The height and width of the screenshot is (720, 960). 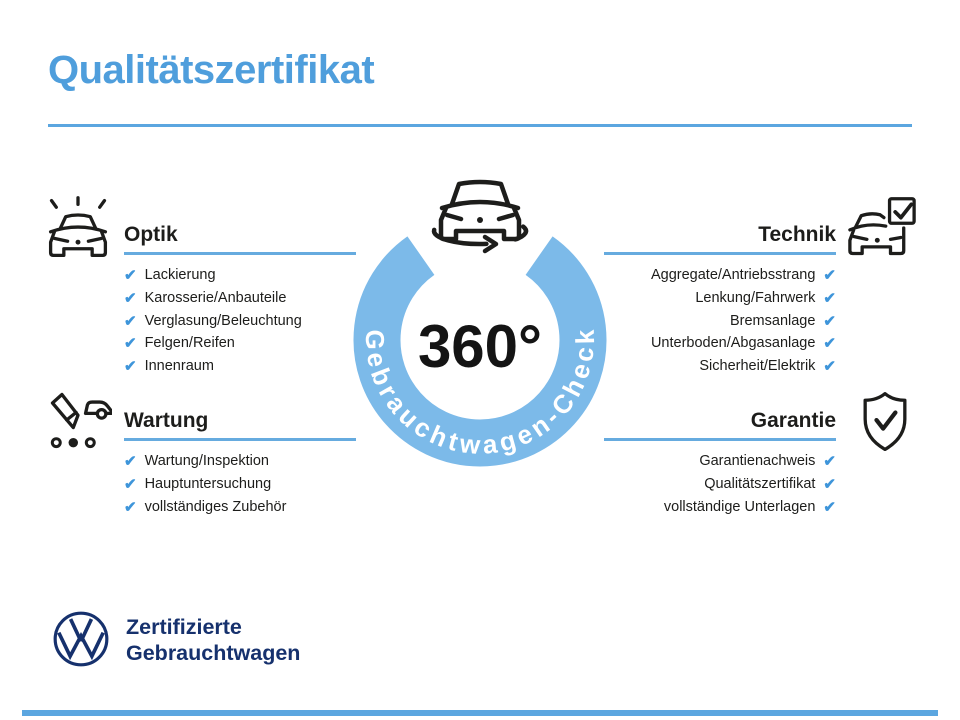 What do you see at coordinates (240, 344) in the screenshot?
I see `checklist-item: ✔ Felgen/Reifen` at bounding box center [240, 344].